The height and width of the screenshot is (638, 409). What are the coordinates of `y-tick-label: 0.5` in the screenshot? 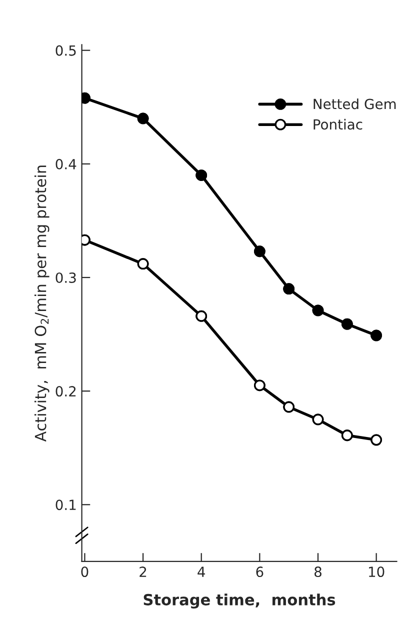 It's located at (66, 50).